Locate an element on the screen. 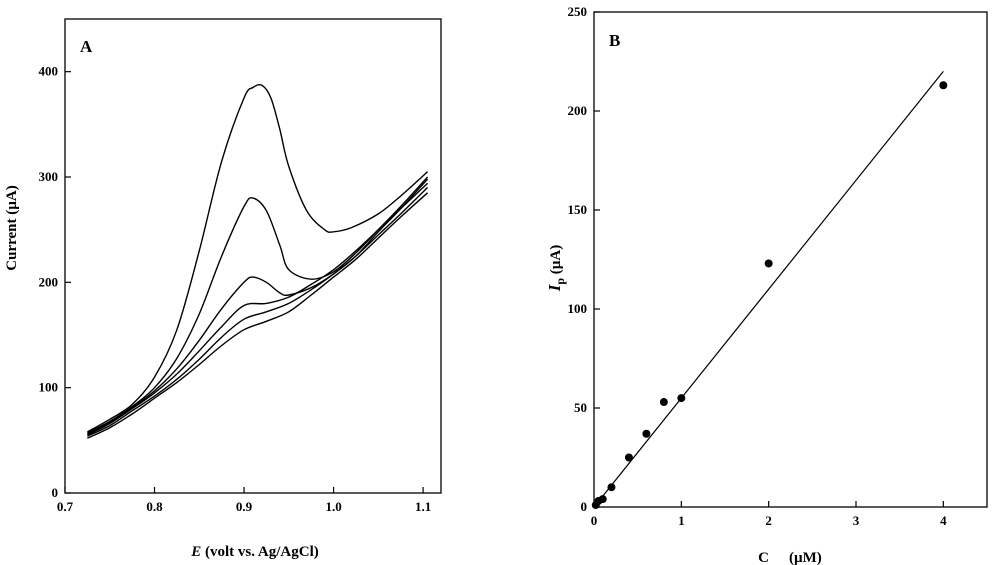 This screenshot has width=1000, height=565. panel-b-y-tick-label: 150 is located at coordinates (578, 209).